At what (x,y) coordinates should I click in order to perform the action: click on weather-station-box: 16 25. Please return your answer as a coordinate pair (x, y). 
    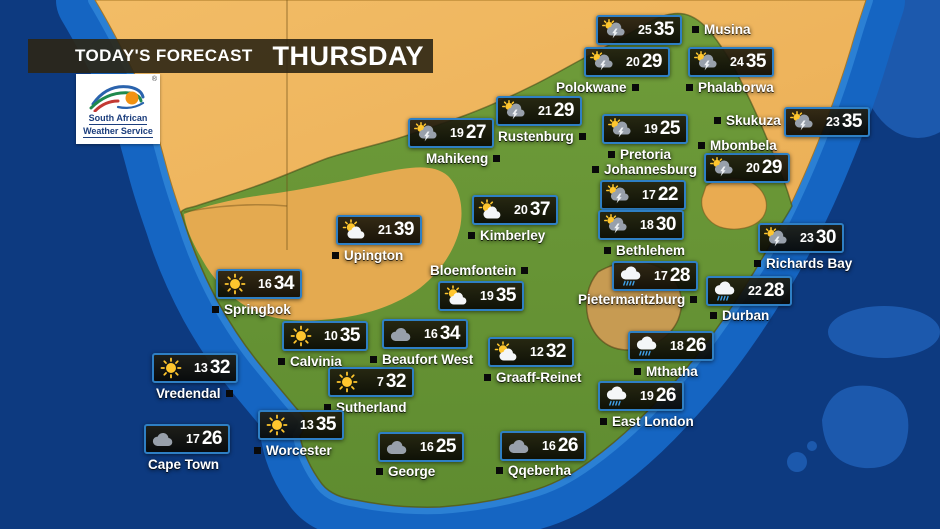
    Looking at the image, I should click on (421, 447).